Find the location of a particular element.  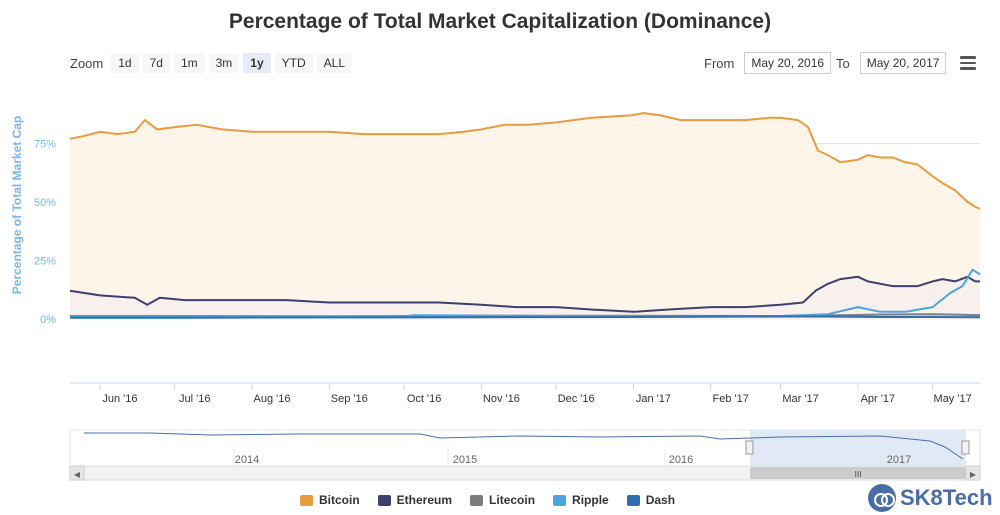

navigator: 2014 2015 2016 2017 ◀ ▶ III is located at coordinates (500, 455).